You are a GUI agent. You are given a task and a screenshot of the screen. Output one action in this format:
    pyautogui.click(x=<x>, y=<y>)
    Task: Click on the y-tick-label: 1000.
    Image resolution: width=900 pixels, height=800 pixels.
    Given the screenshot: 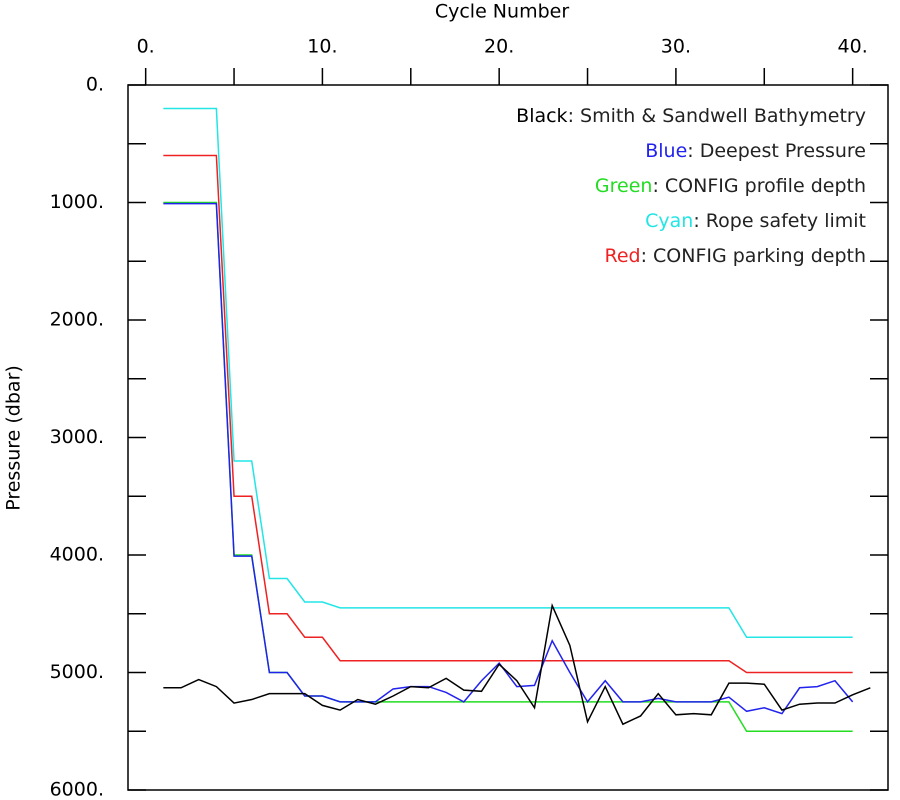 What is the action you would take?
    pyautogui.click(x=77, y=202)
    